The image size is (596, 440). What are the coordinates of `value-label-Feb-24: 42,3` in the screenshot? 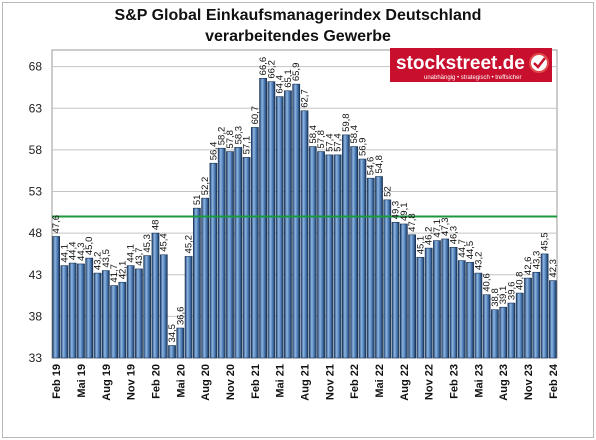 It's located at (553, 268).